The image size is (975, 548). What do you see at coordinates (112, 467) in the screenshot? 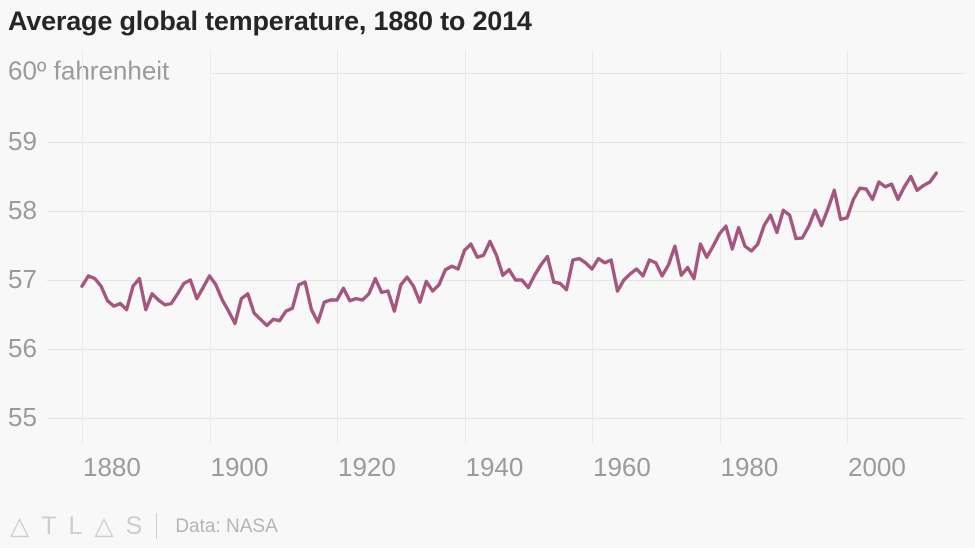
I see `x-tick-label-1880: 1880` at bounding box center [112, 467].